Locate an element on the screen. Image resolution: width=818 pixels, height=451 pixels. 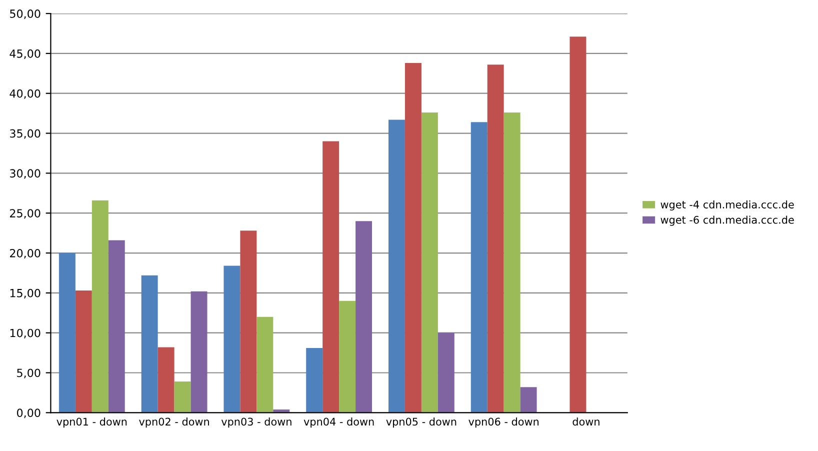
y-tick-label: 0,00 is located at coordinates (28, 413).